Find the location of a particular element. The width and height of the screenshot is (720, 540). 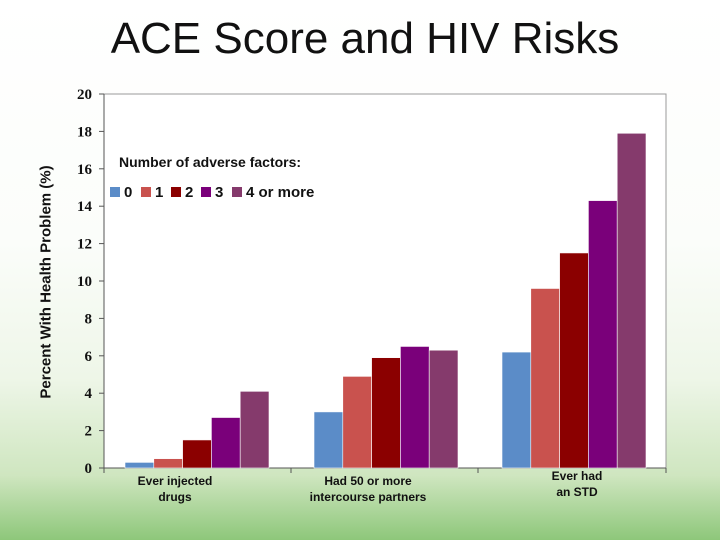

x-category-label: drugs is located at coordinates (175, 497).